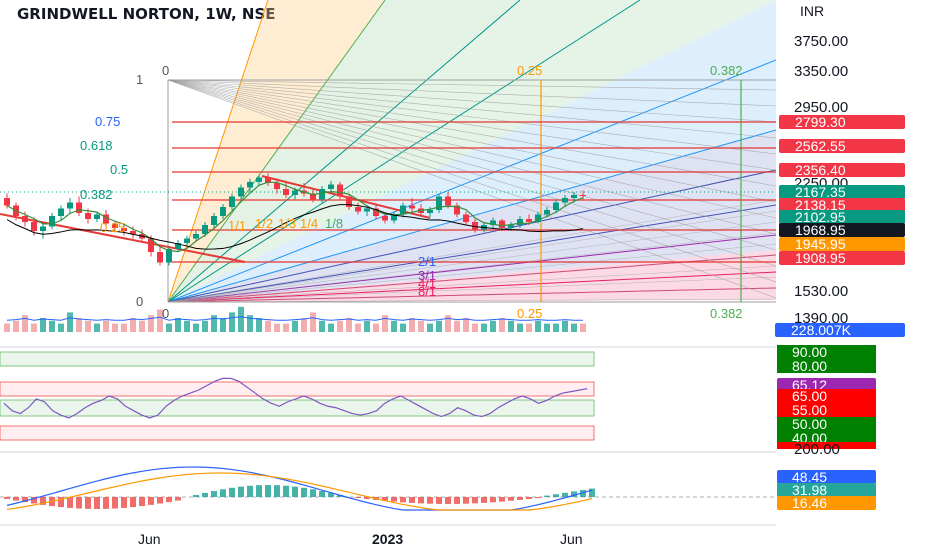 This screenshot has height=550, width=932. I want to click on gann-label-5: 2/1, so click(427, 261).